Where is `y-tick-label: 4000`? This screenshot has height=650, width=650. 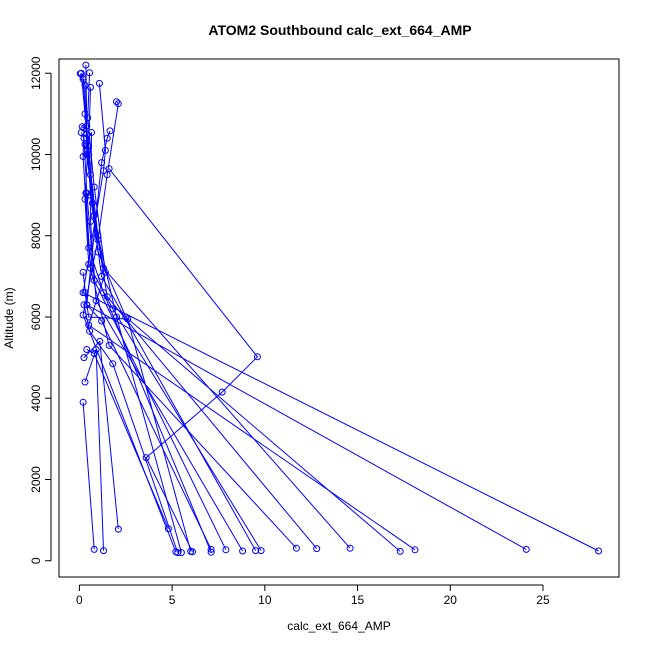 y-tick-label: 4000 is located at coordinates (36, 398).